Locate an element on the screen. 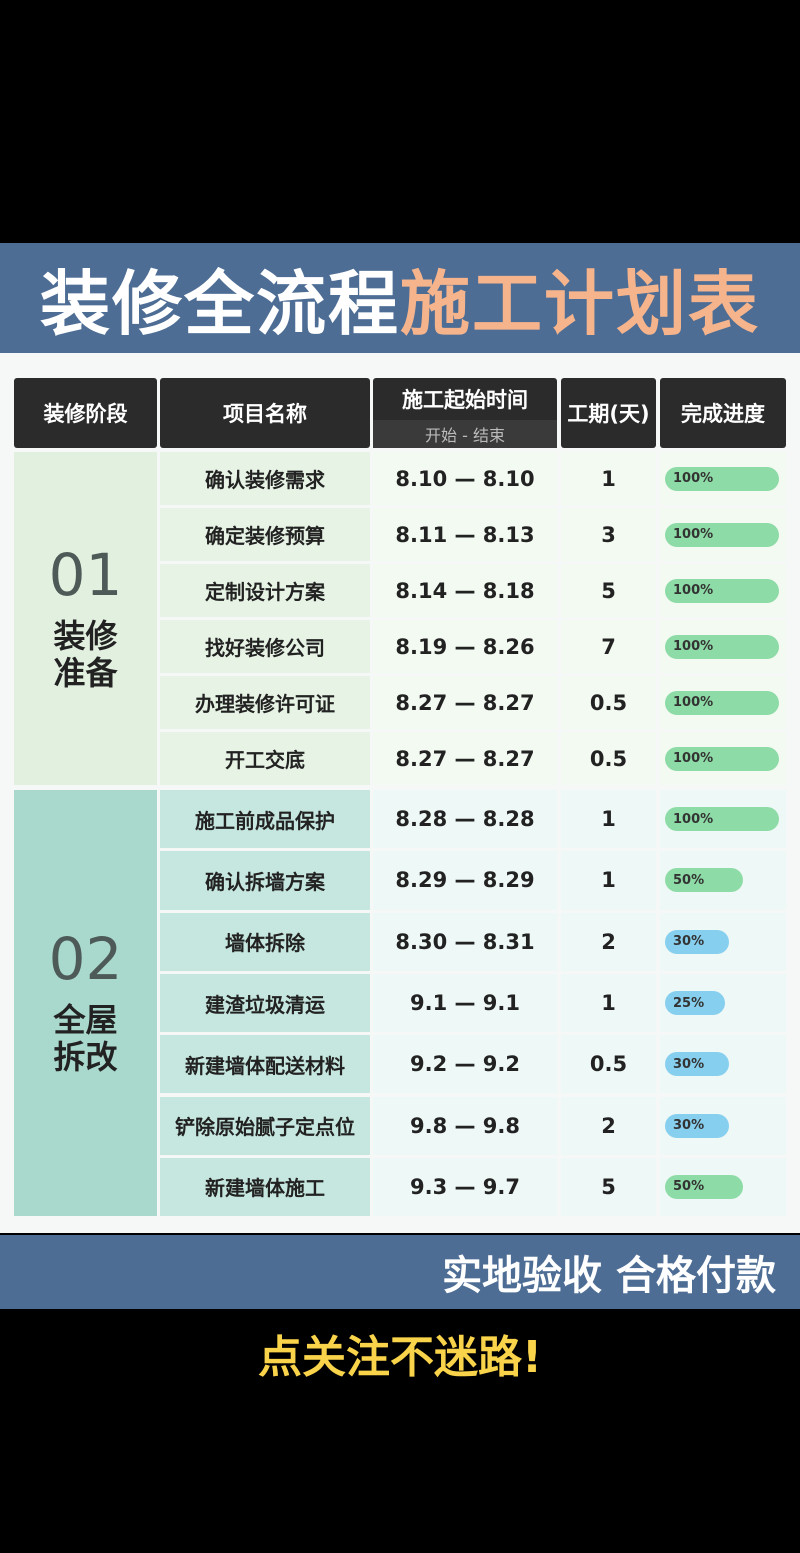 The image size is (800, 1553). stage-name-line: 全屋 is located at coordinates (85, 1020).